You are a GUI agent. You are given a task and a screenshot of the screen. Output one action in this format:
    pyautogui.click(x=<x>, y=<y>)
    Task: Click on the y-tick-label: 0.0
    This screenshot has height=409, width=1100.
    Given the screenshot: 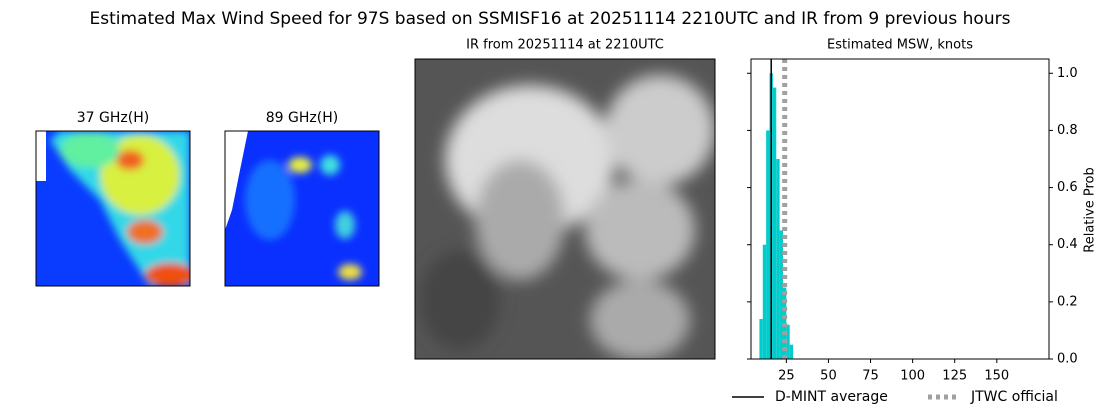 What is the action you would take?
    pyautogui.click(x=1067, y=359)
    